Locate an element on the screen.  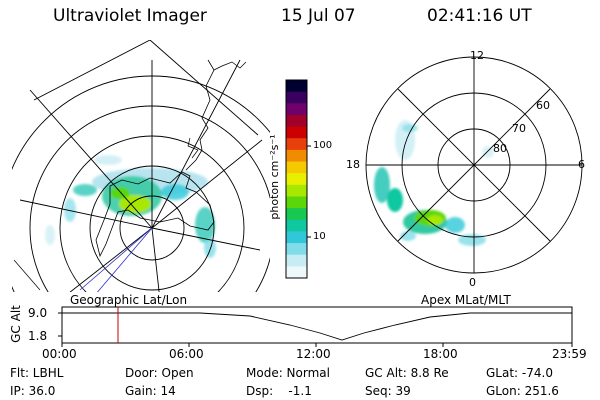
status-glon: GLon: 251.6 is located at coordinates (522, 391).